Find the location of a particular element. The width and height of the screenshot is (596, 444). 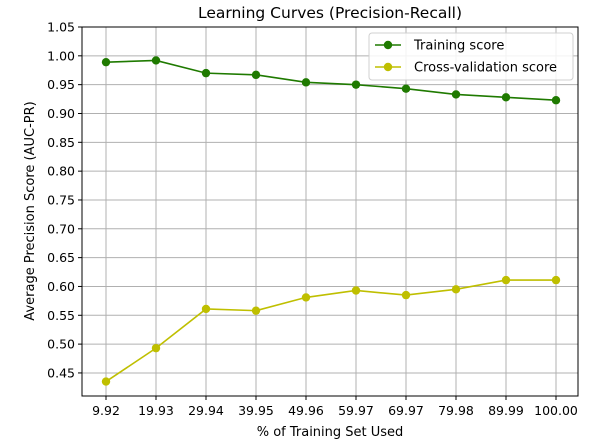

x-axis-label: % of Training Set Used is located at coordinates (330, 432).